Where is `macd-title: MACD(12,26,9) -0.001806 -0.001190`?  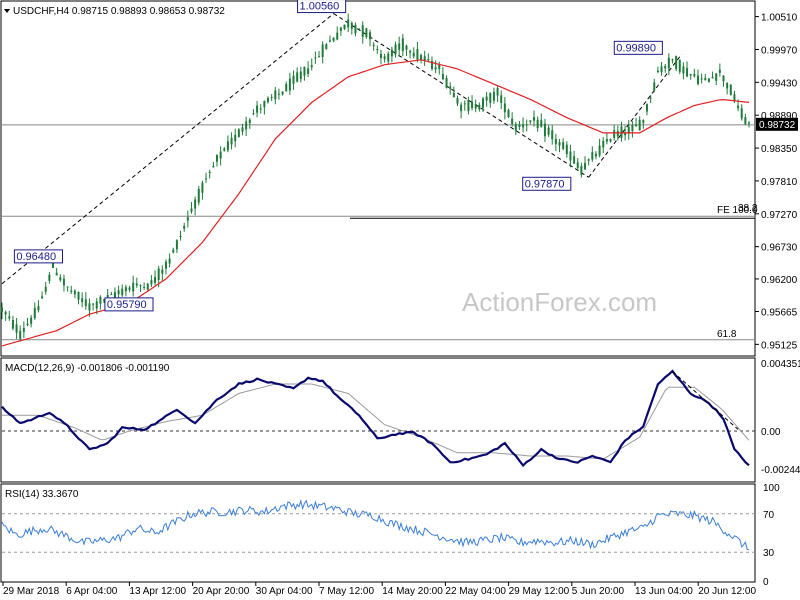
macd-title: MACD(12,26,9) -0.001806 -0.001190 is located at coordinates (87, 368).